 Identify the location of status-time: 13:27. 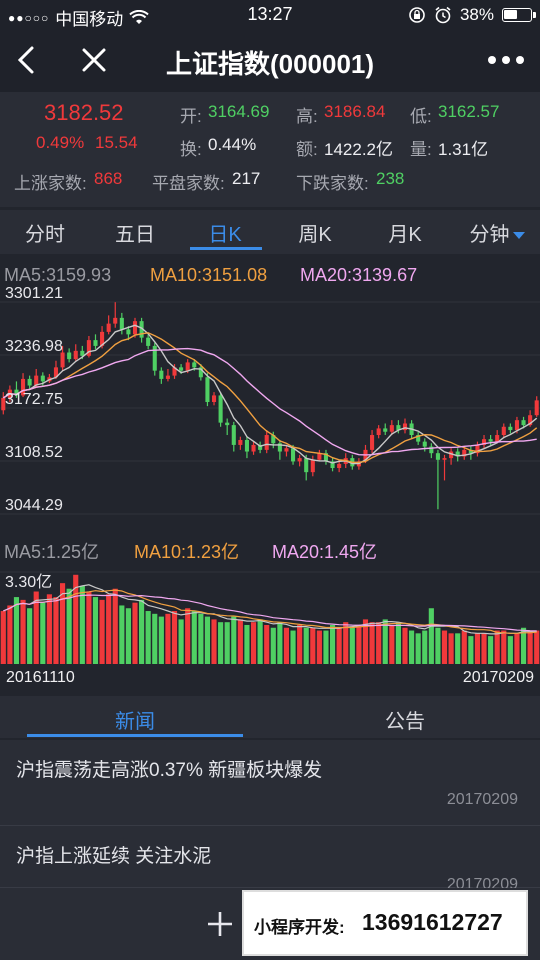
(270, 14).